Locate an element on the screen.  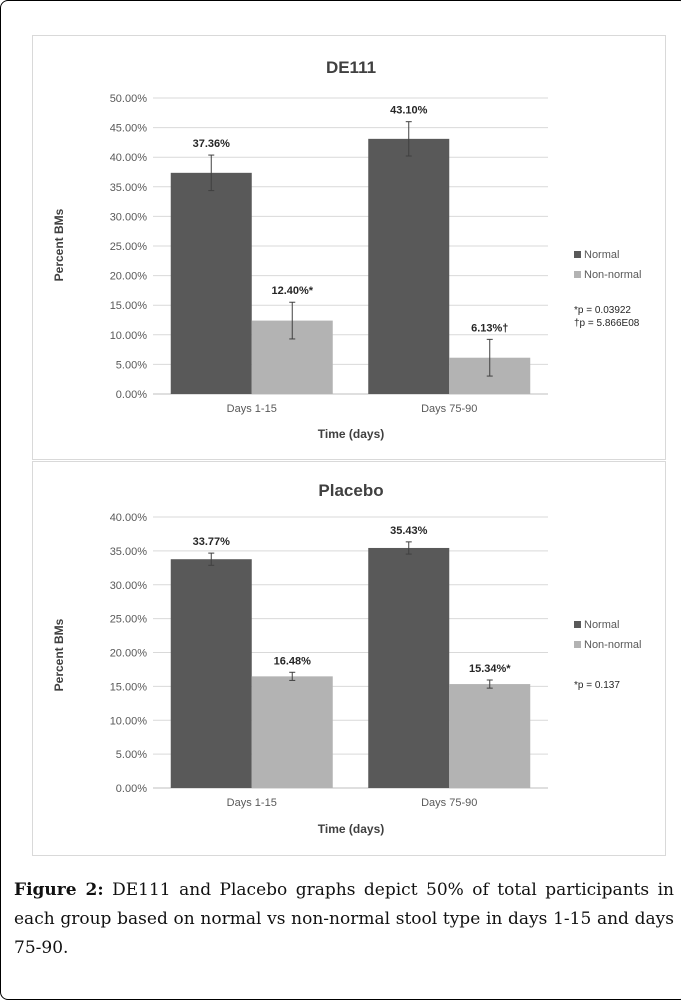
significance-note: *p = 0.03922 is located at coordinates (602, 310).